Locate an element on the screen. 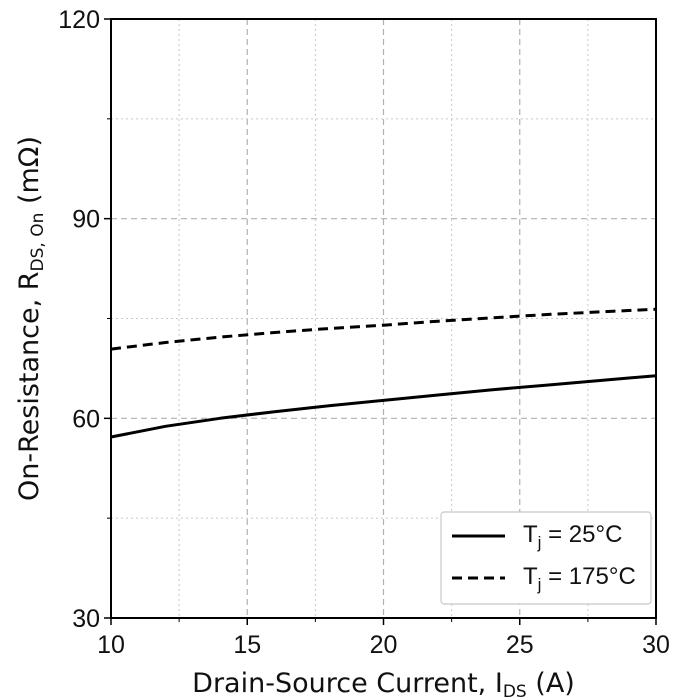  x-tick-label: 15 is located at coordinates (247, 645).